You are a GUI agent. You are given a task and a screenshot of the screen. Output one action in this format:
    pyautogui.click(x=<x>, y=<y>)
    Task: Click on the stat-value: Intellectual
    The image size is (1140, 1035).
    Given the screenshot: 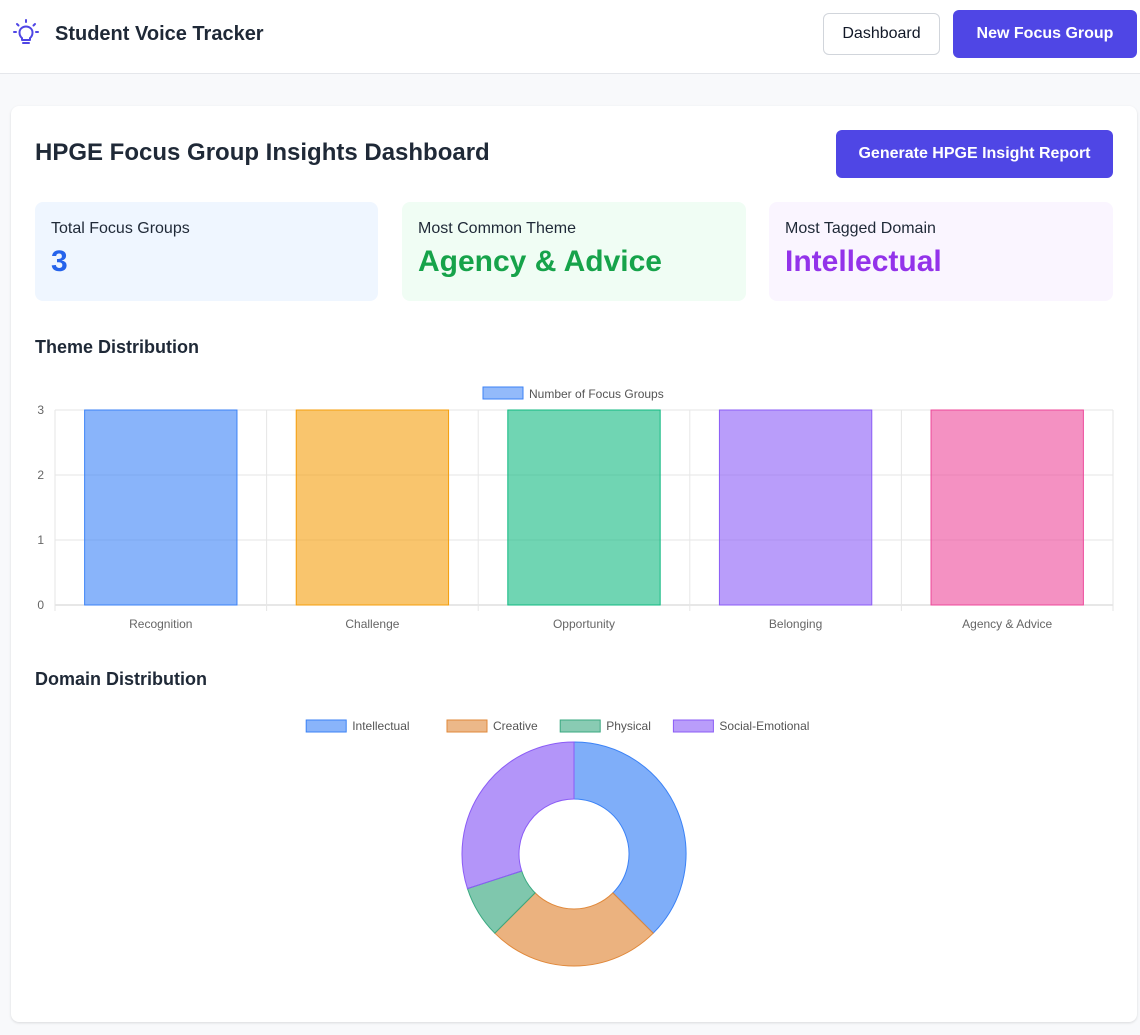 What is the action you would take?
    pyautogui.click(x=863, y=261)
    